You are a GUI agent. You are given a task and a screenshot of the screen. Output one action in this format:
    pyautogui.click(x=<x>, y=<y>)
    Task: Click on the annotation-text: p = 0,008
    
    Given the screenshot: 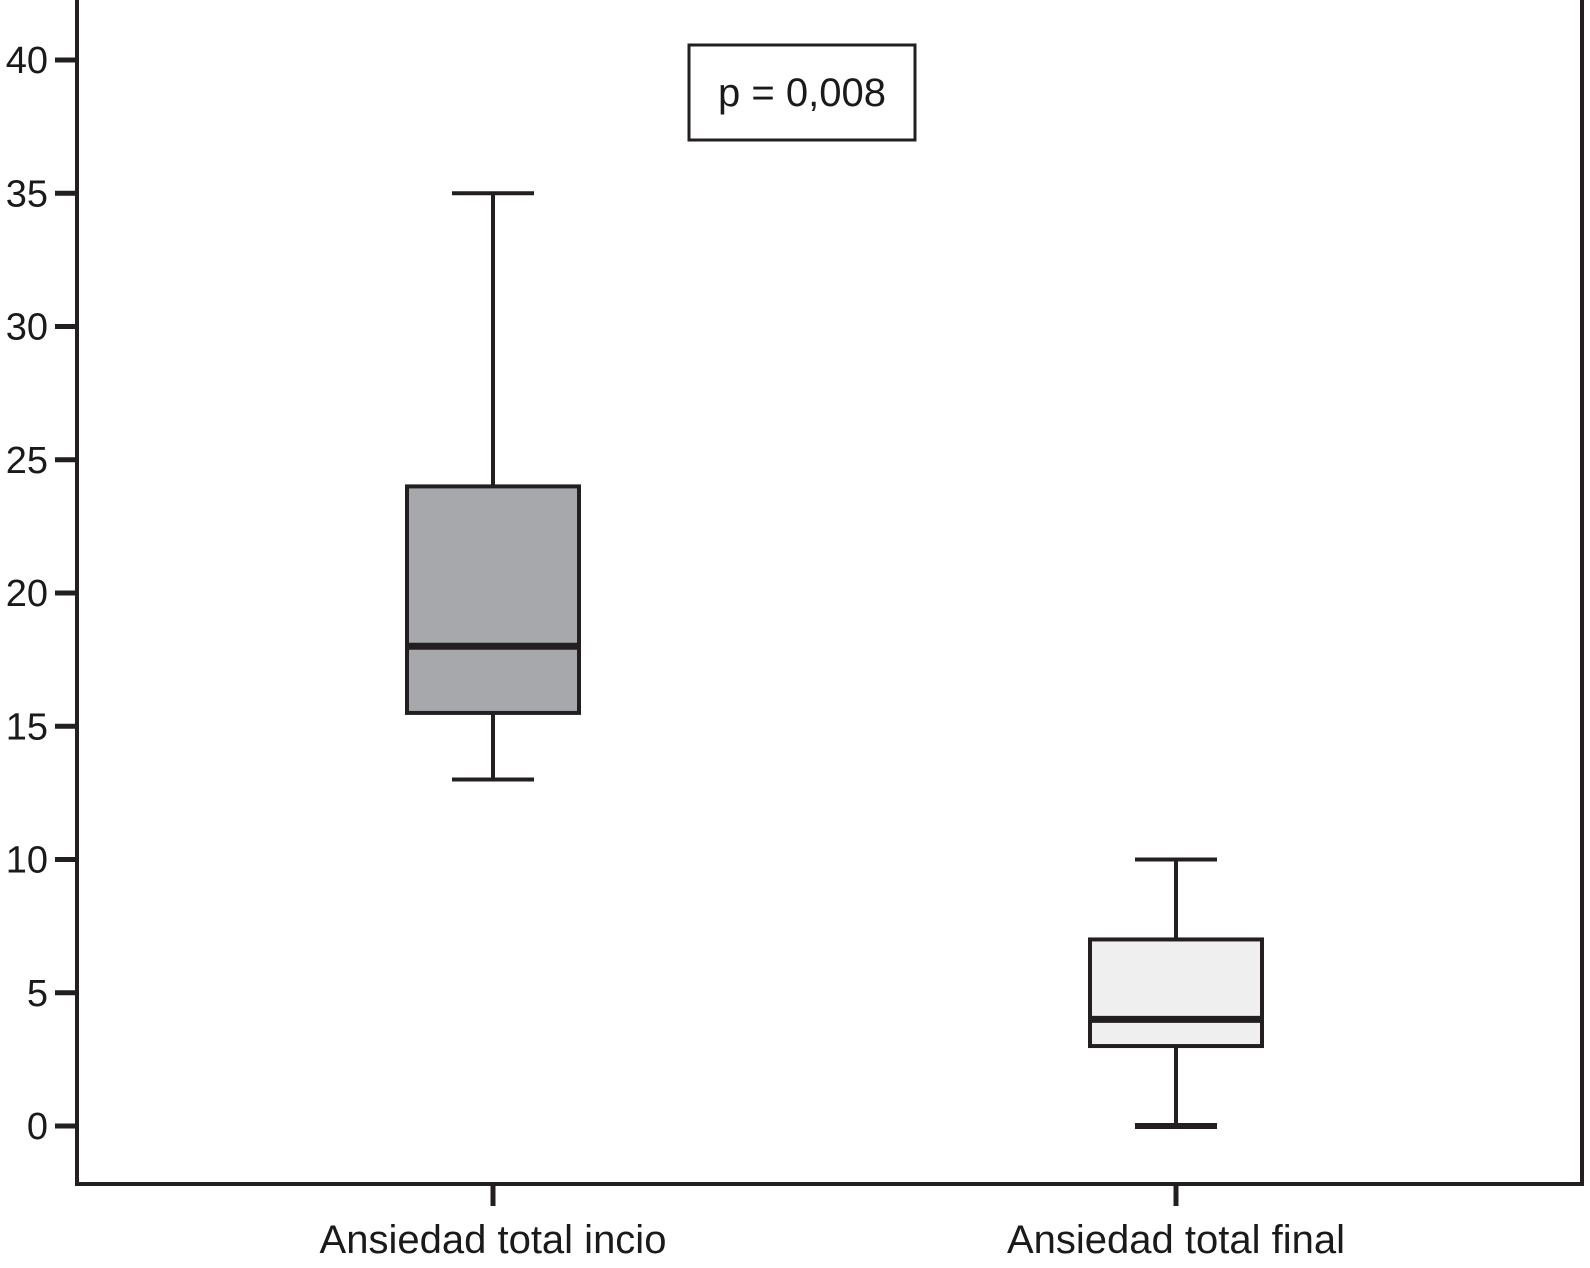 What is the action you would take?
    pyautogui.click(x=802, y=93)
    